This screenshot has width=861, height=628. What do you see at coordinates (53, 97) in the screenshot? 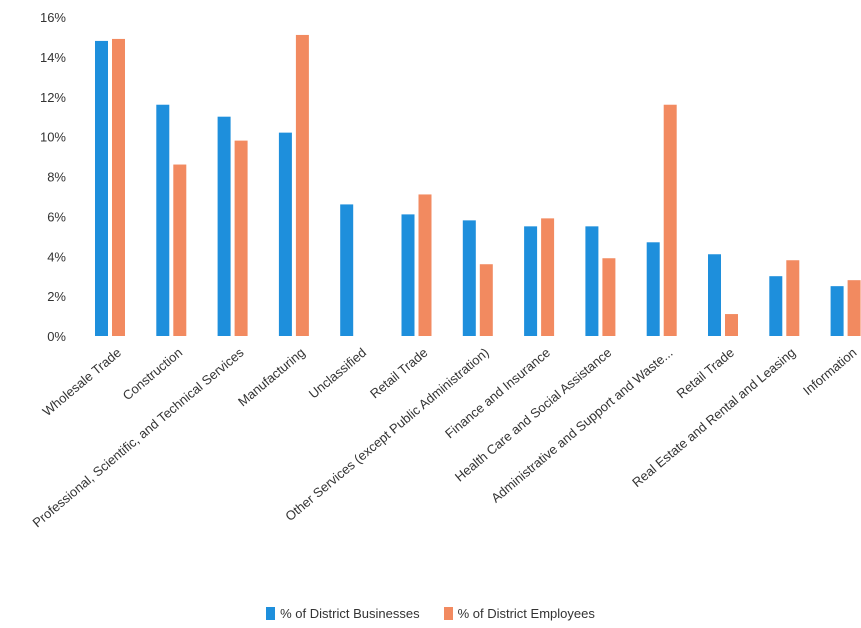
I see `y-tick-label: 12%` at bounding box center [53, 97].